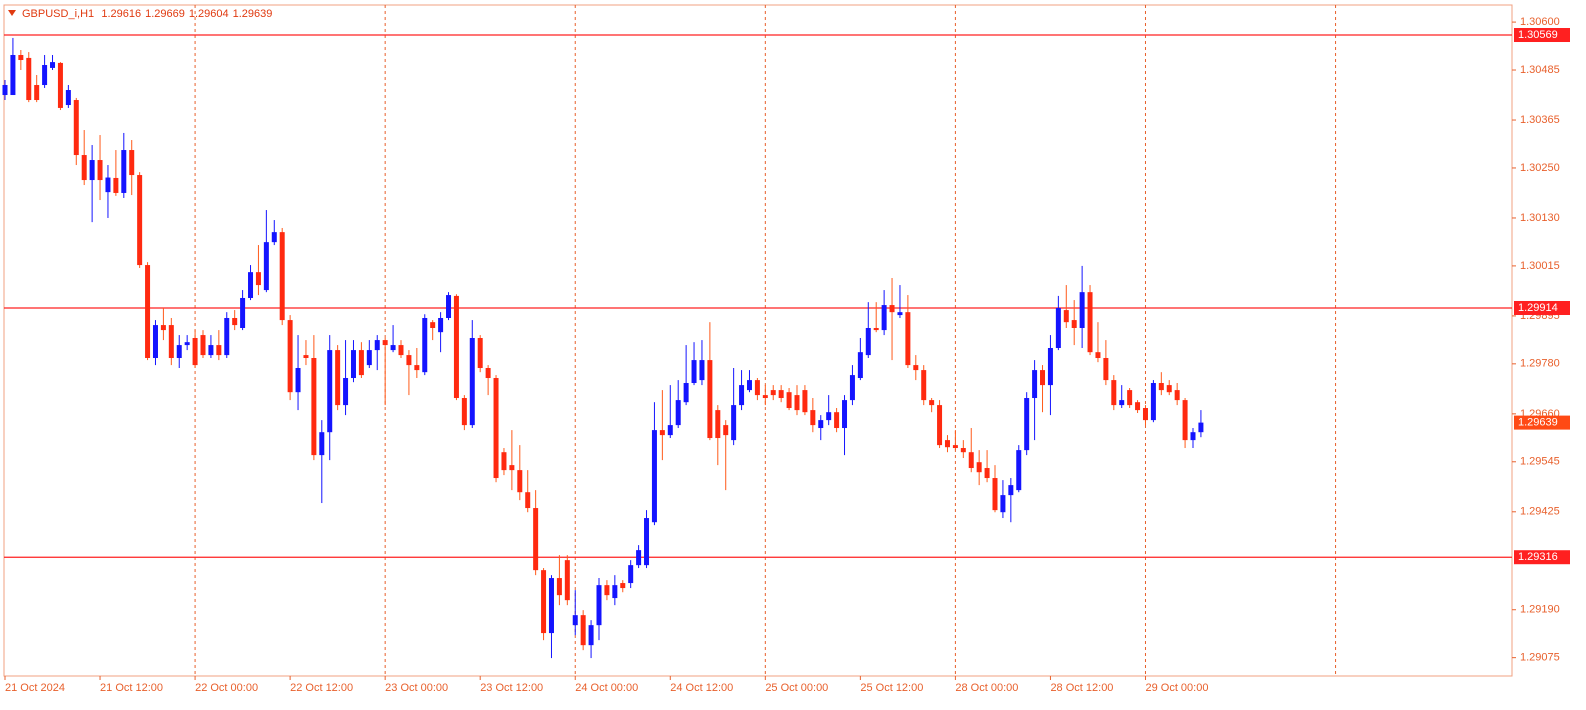 The width and height of the screenshot is (1586, 710). I want to click on collapse-triangle, so click(12, 13).